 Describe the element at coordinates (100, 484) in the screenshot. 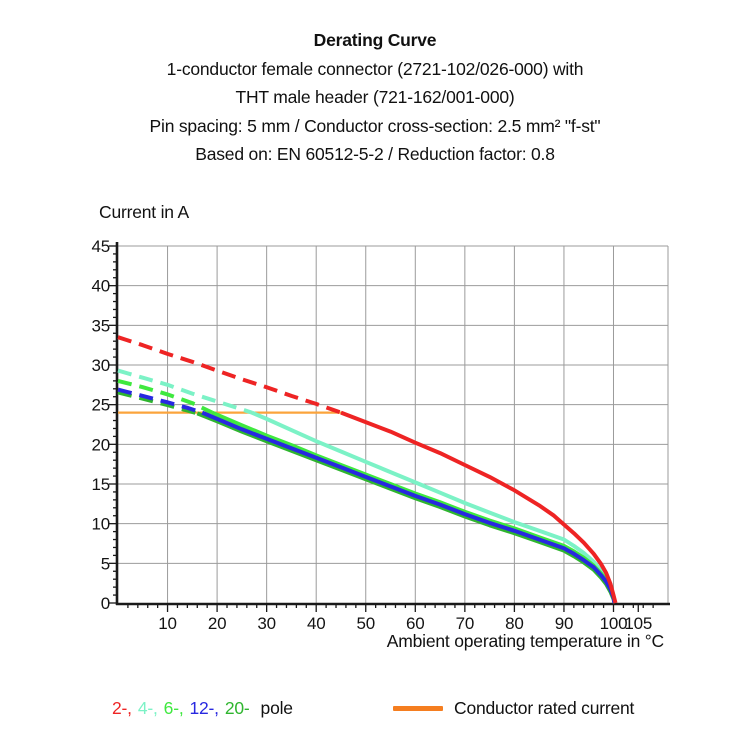

I see `y-tick-label: 15` at that location.